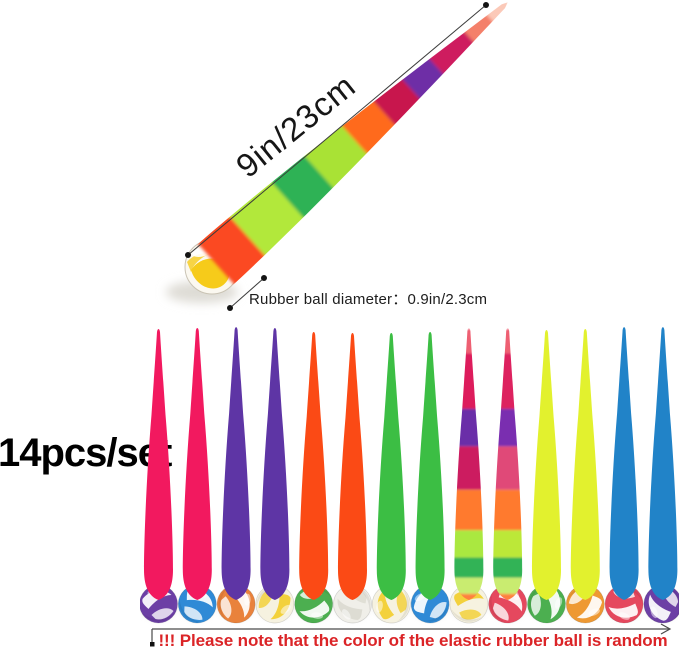 This screenshot has width=679, height=654. Describe the element at coordinates (152, 644) in the screenshot. I see `footnote-dot` at that location.